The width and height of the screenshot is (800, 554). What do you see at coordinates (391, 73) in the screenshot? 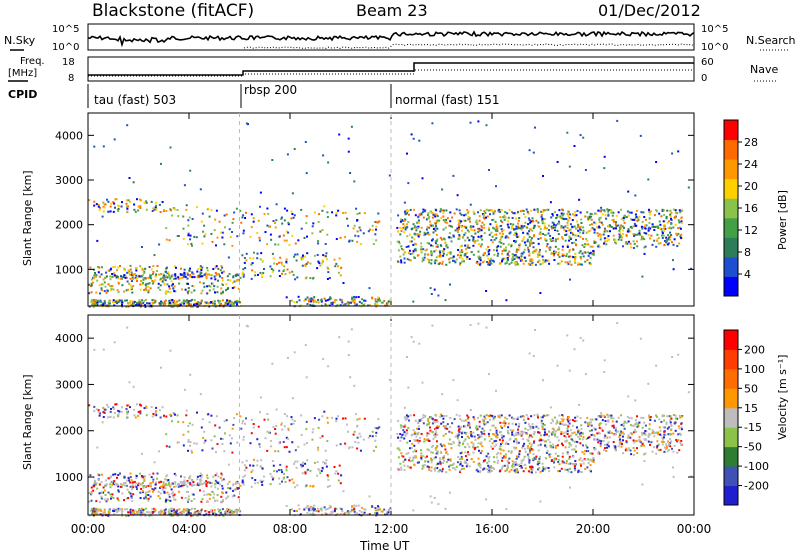
I see `nave-trace` at bounding box center [391, 73].